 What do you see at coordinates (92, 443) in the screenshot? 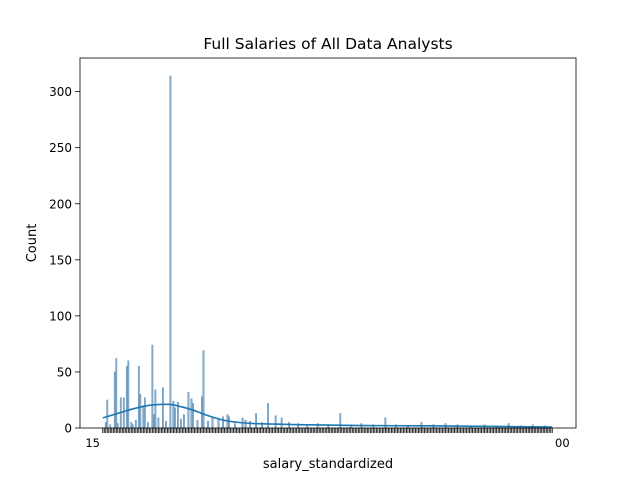
I see `x-tick-label-first: 15` at bounding box center [92, 443].